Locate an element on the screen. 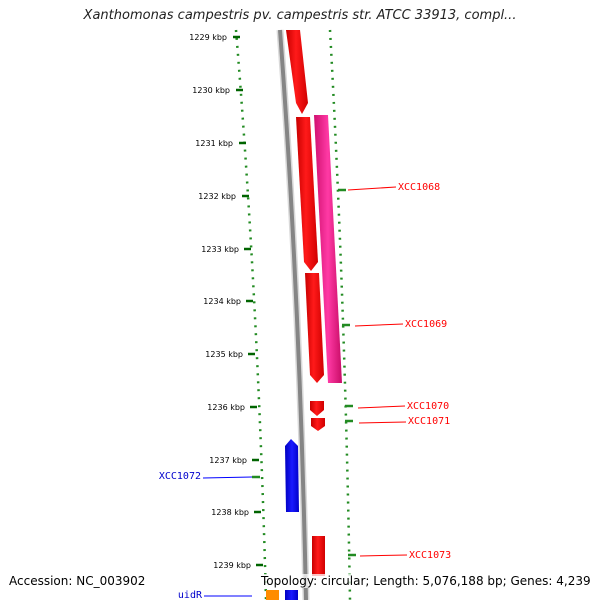 This screenshot has width=600, height=600. ruler-label: 1237 kbp is located at coordinates (228, 460).